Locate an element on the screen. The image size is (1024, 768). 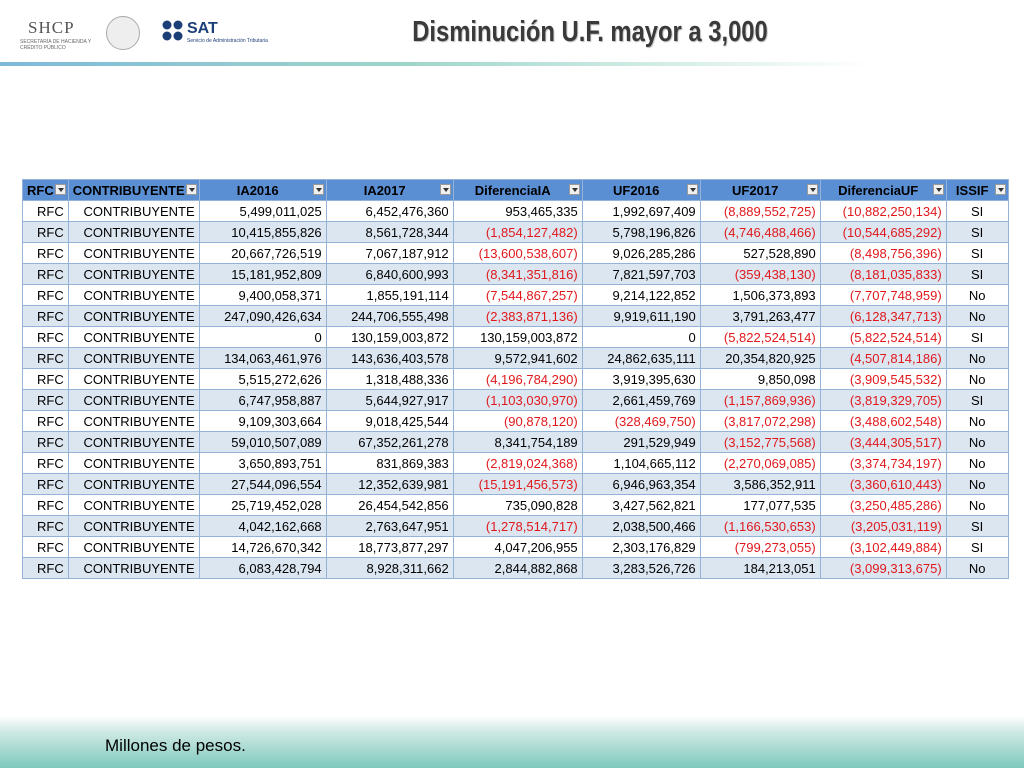
table-cell: 8,341,754,189 is located at coordinates (517, 442).